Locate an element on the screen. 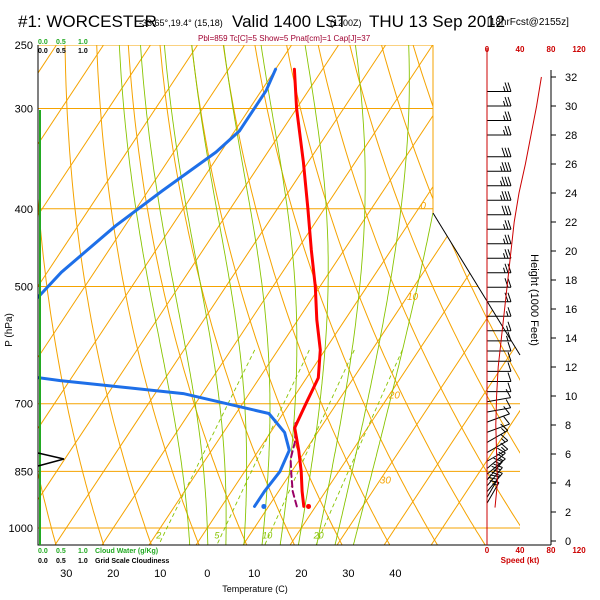  cloudiness-scale-bottom-label: 1.0 is located at coordinates (83, 561).